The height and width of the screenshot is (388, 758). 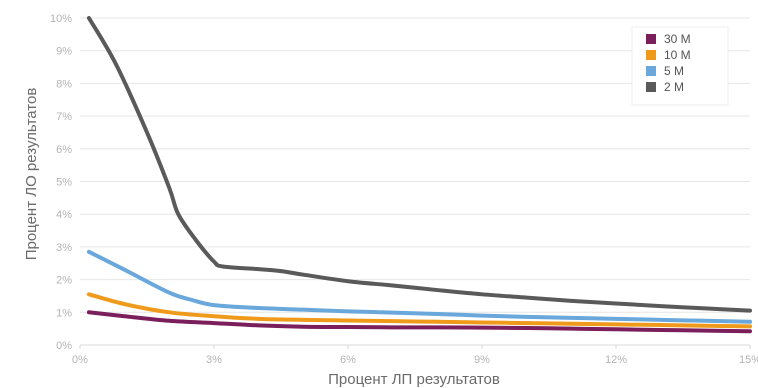 What do you see at coordinates (677, 39) in the screenshot?
I see `legend-label-30m: 30 M` at bounding box center [677, 39].